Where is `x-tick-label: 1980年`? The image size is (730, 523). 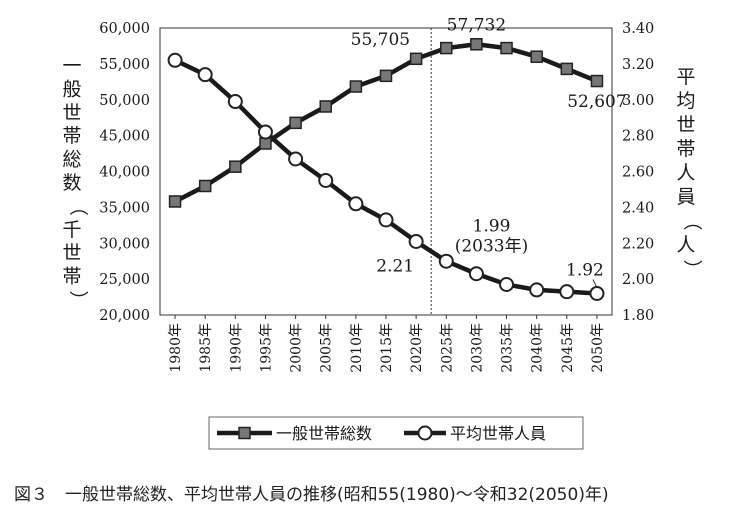
x-tick-label: 1980年 is located at coordinates (176, 348).